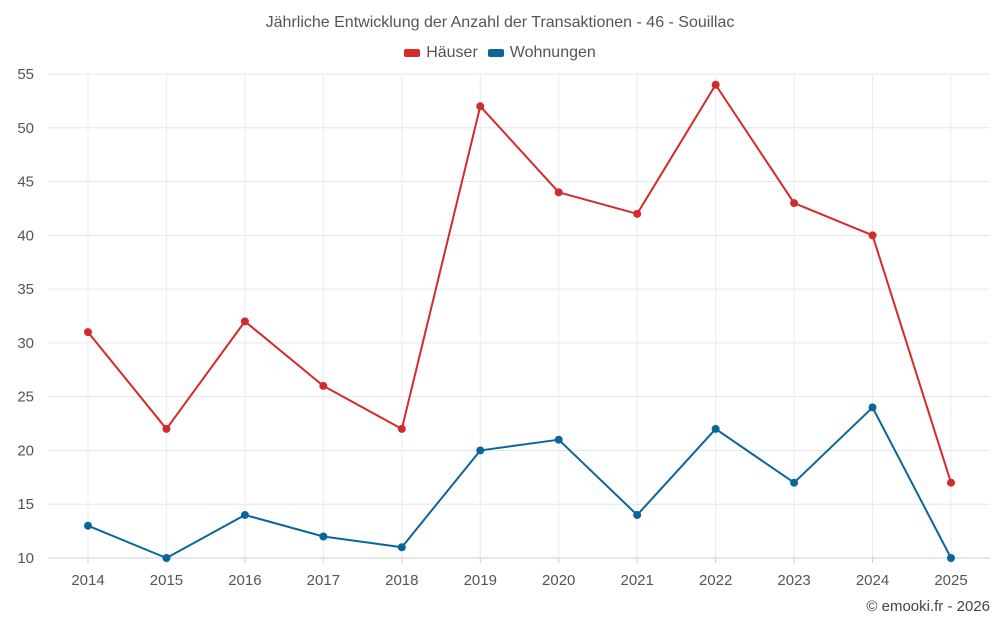 This screenshot has width=1000, height=625. I want to click on x-tick-label: 2023, so click(793, 580).